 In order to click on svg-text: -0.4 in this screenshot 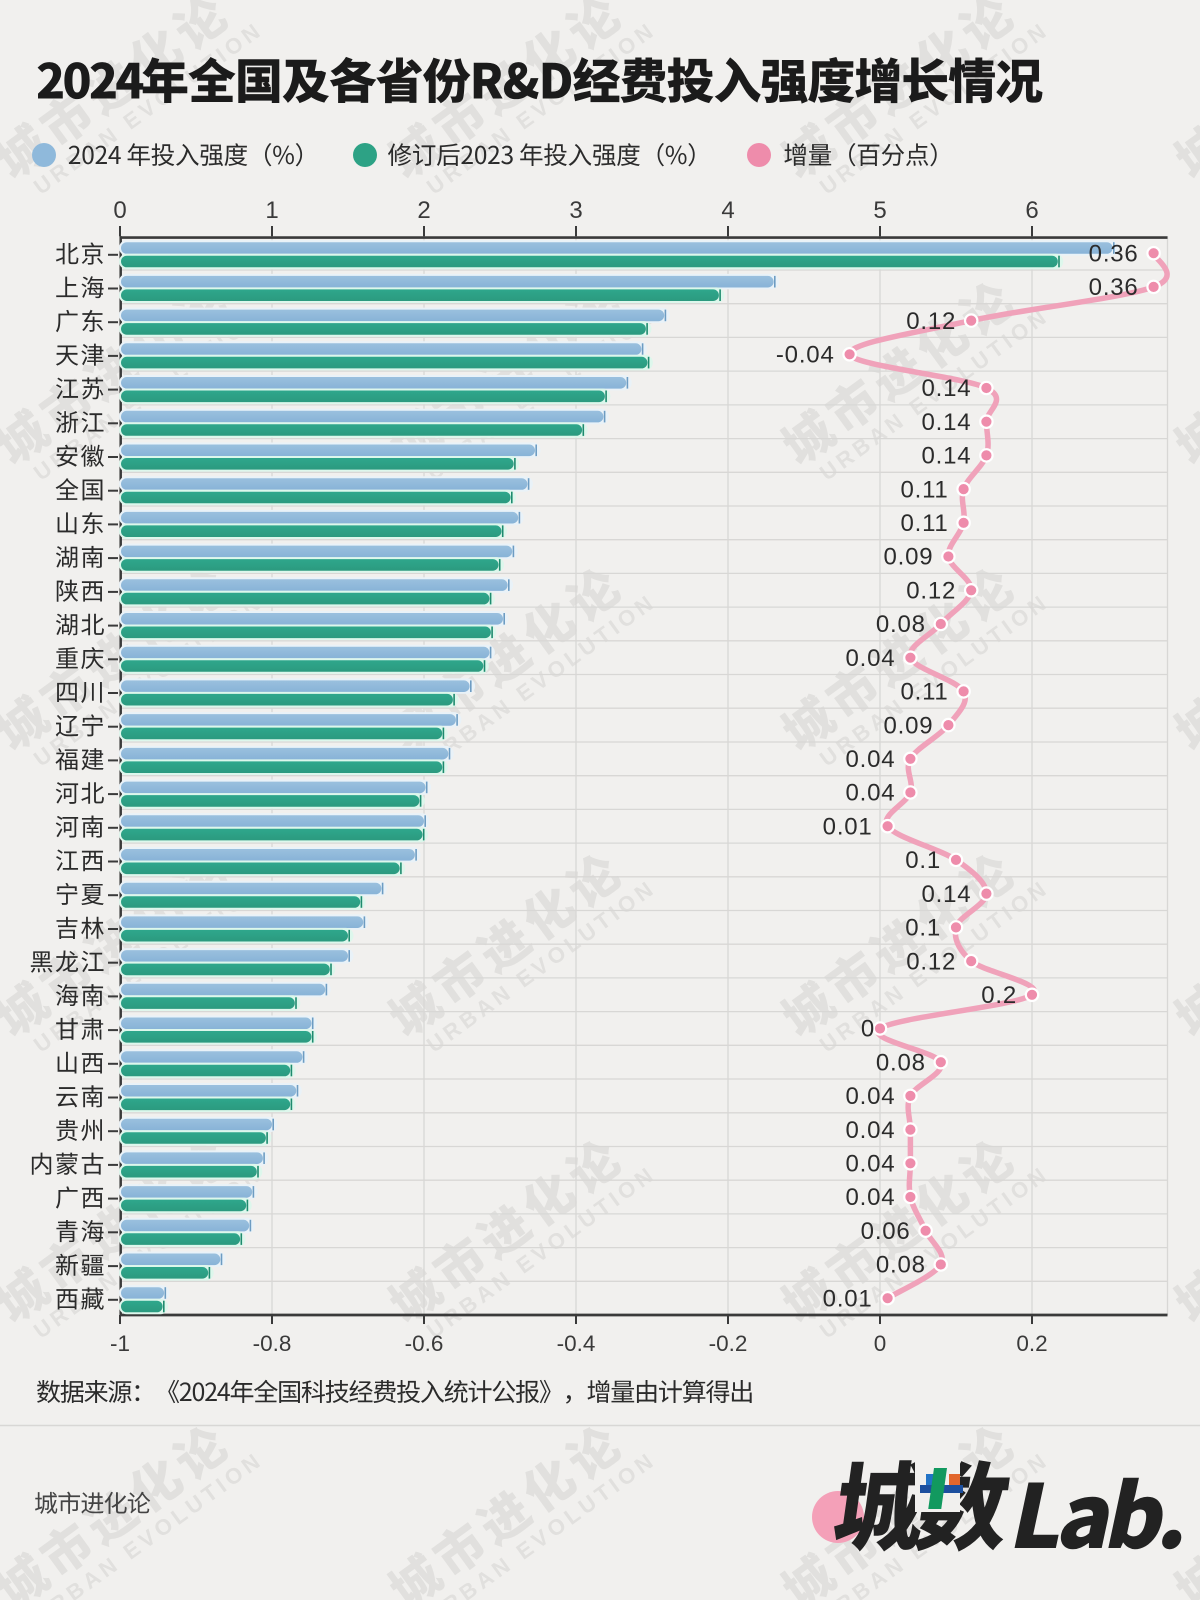, I will do `click(576, 1343)`.